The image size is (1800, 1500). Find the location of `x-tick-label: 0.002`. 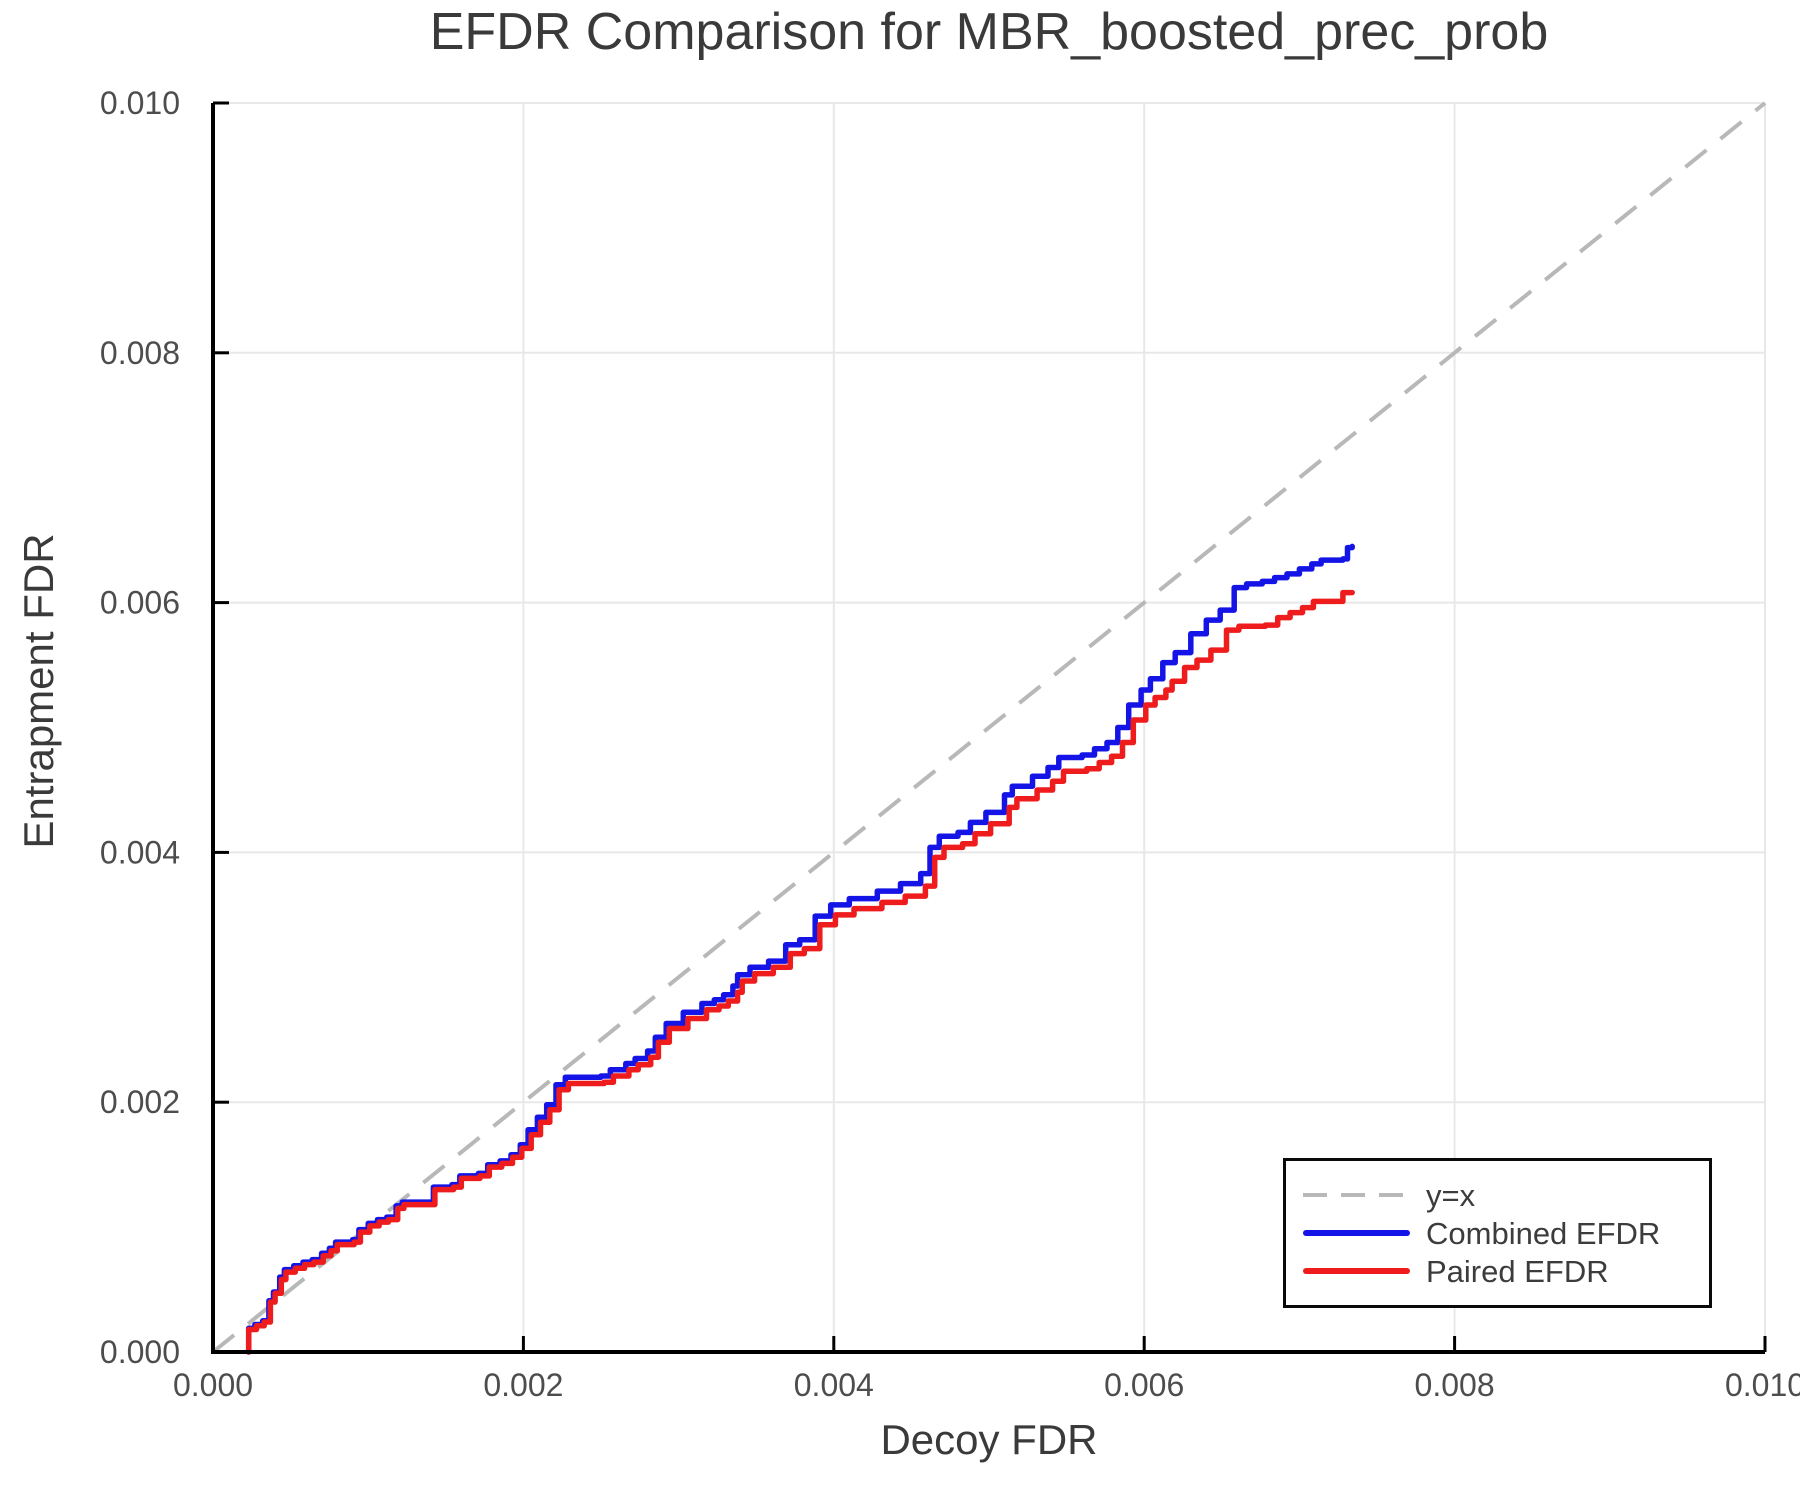

x-tick-label: 0.002 is located at coordinates (523, 1385).